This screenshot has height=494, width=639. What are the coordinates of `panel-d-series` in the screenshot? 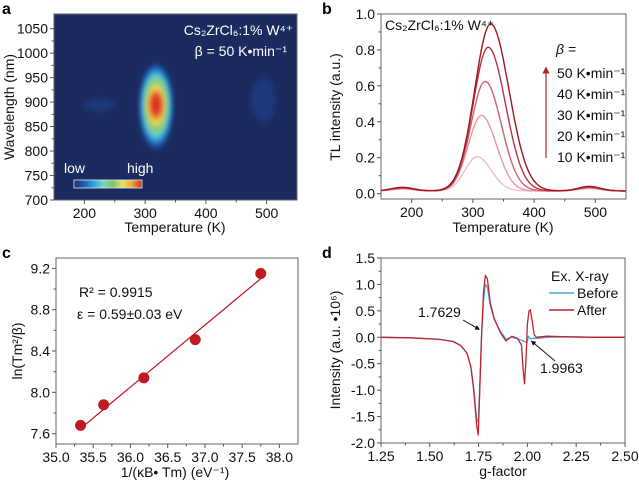 It's located at (503, 355).